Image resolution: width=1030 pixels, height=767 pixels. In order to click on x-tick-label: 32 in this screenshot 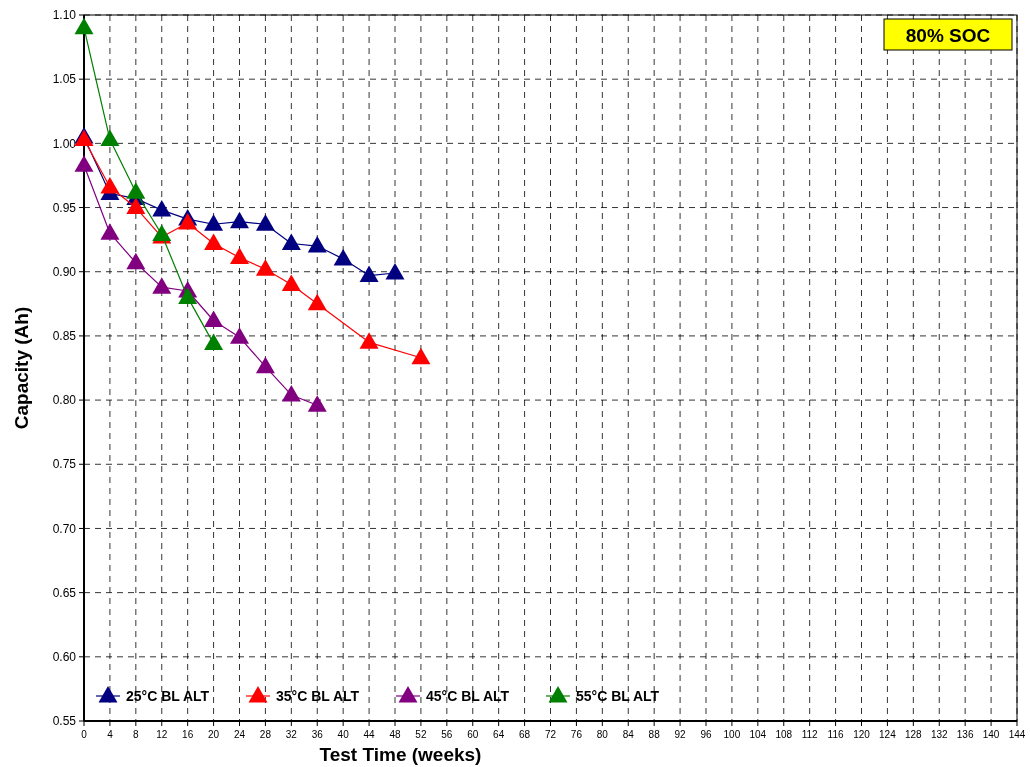, I will do `click(291, 734)`.